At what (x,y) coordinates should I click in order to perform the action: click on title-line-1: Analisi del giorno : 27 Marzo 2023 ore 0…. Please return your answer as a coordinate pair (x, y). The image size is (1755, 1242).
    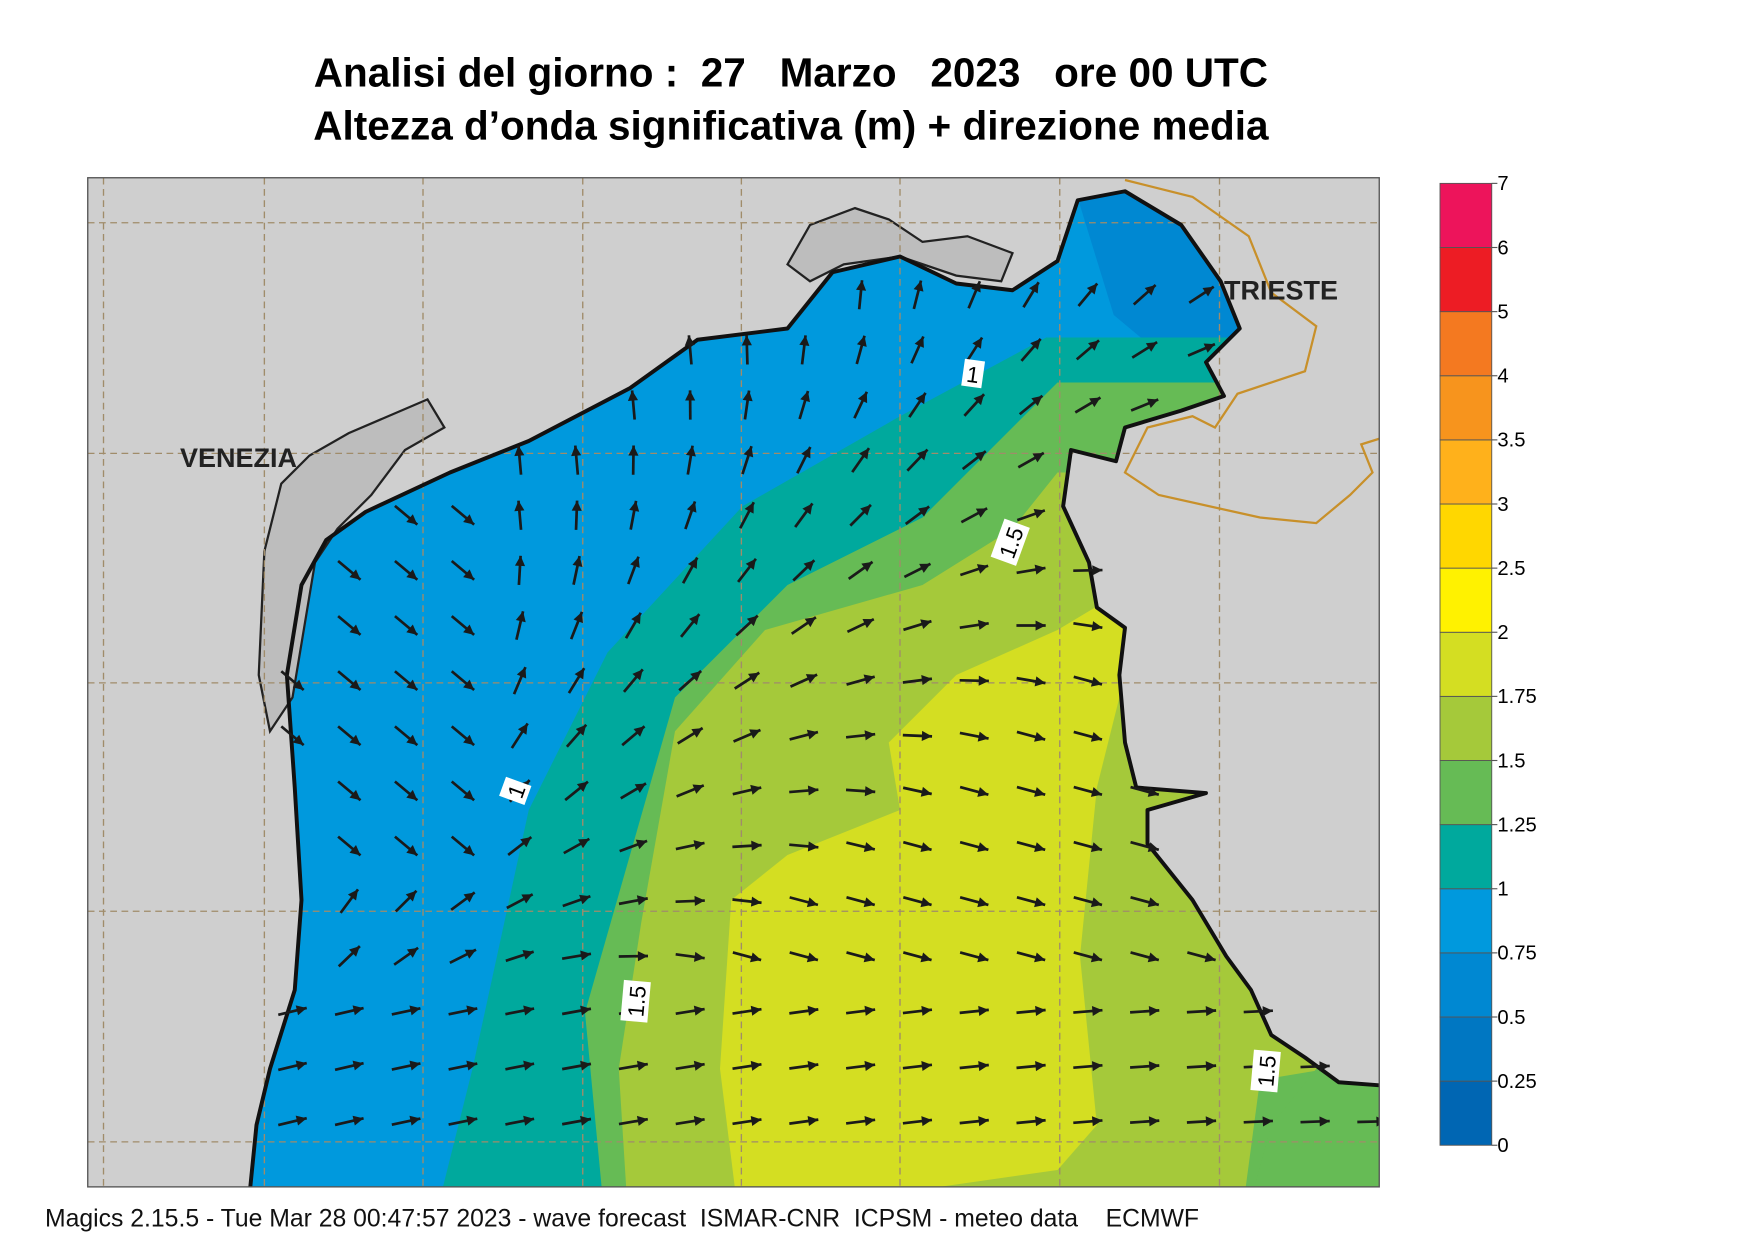
    Looking at the image, I should click on (791, 73).